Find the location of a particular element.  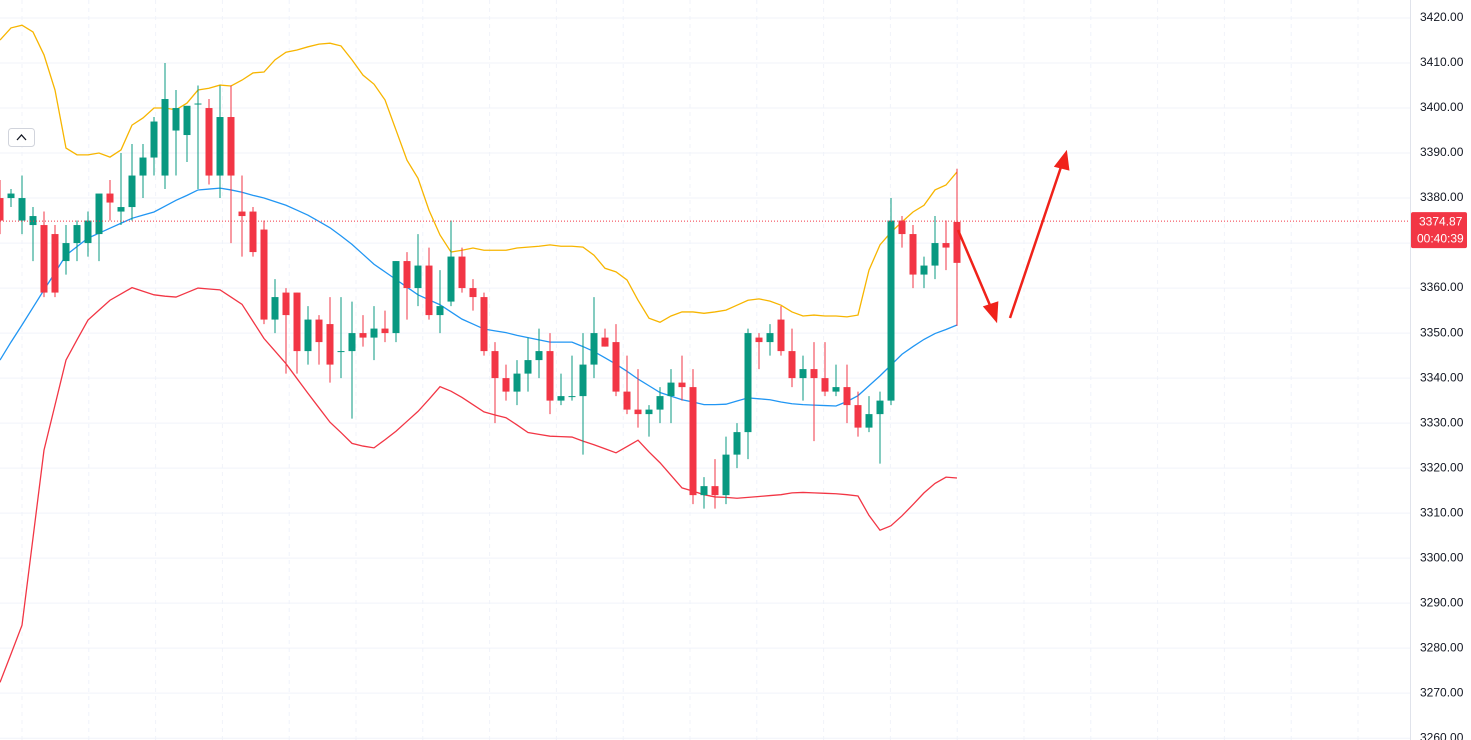

y-tick-label: 3290.00 is located at coordinates (1442, 602).